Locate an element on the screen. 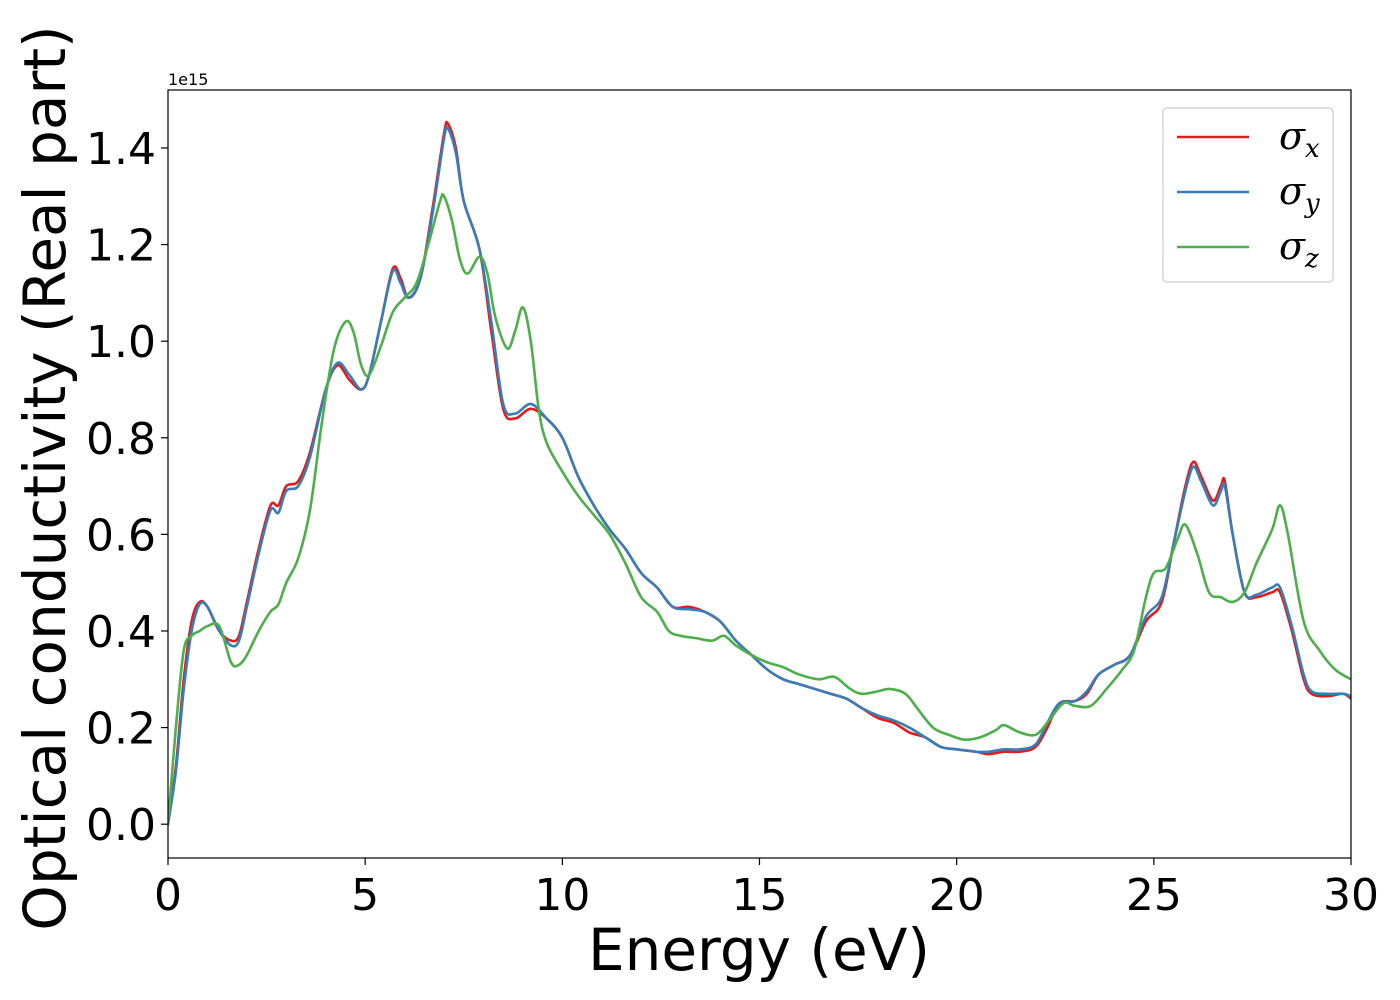 Image resolution: width=1400 pixels, height=1000 pixels. x-tick-label: 15 is located at coordinates (760, 895).